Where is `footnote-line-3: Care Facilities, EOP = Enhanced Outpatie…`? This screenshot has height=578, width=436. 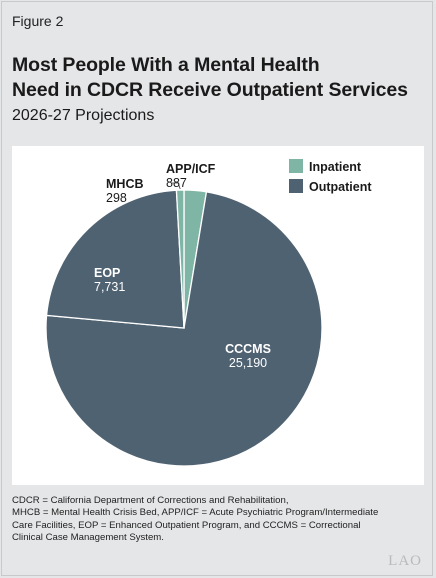
footnote-line-3: Care Facilities, EOP = Enhanced Outpatie… is located at coordinates (186, 525).